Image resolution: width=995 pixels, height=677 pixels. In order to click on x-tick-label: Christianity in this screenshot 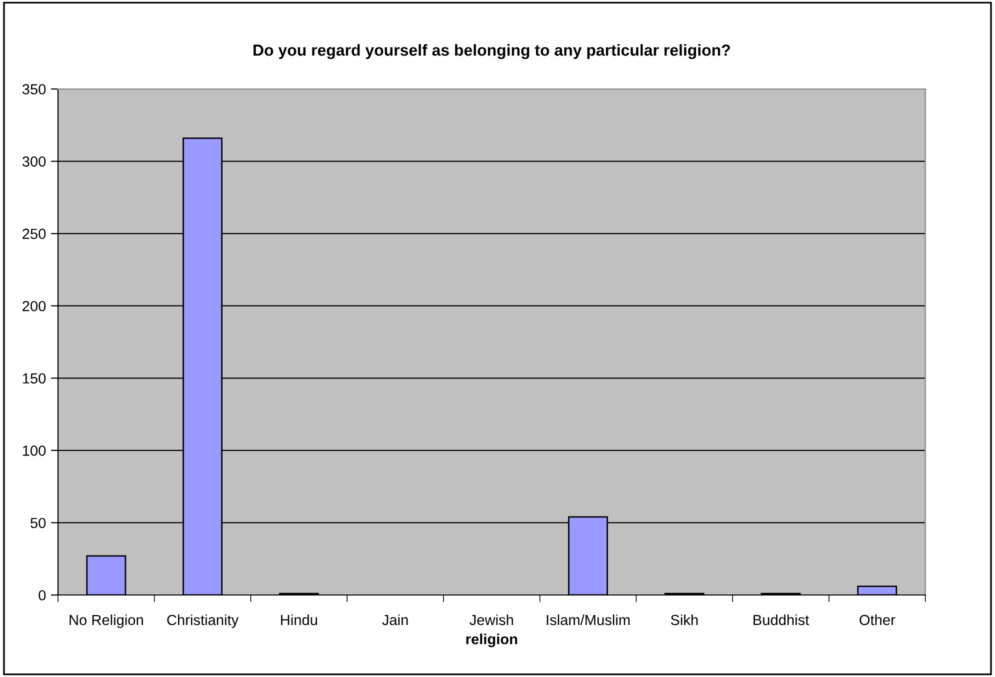, I will do `click(203, 621)`.